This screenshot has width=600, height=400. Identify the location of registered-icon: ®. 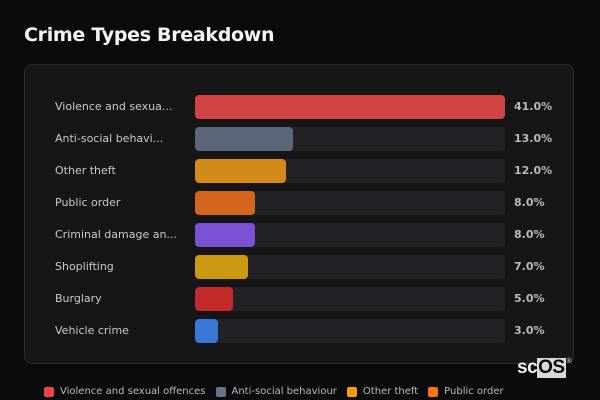
(569, 361).